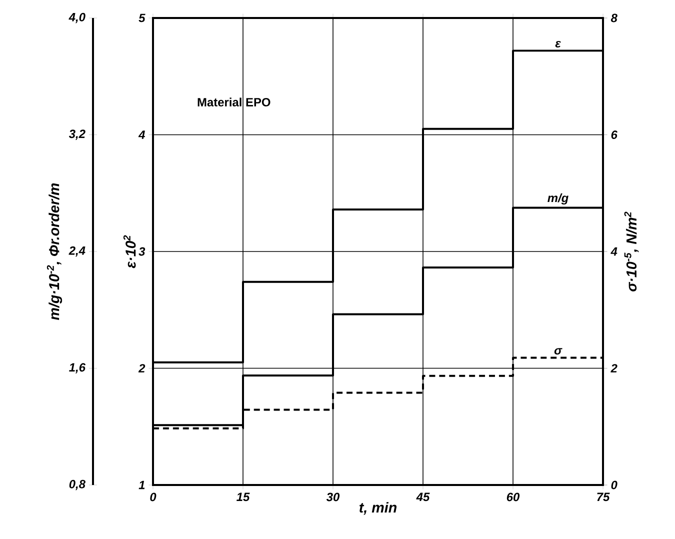 The image size is (675, 539). I want to click on series-label: m/g, so click(558, 199).